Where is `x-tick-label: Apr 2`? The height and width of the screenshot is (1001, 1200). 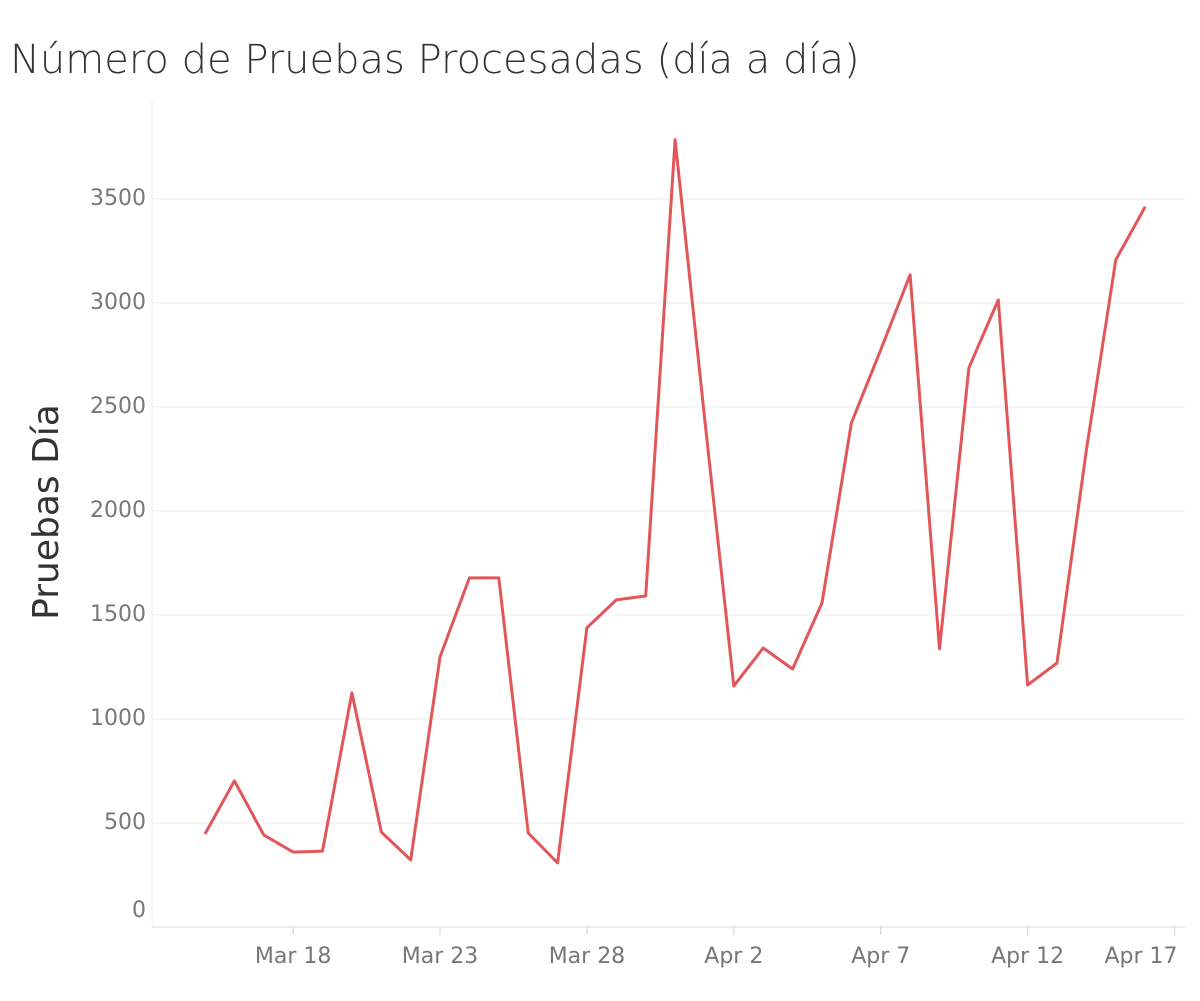
x-tick-label: Apr 2 is located at coordinates (733, 956).